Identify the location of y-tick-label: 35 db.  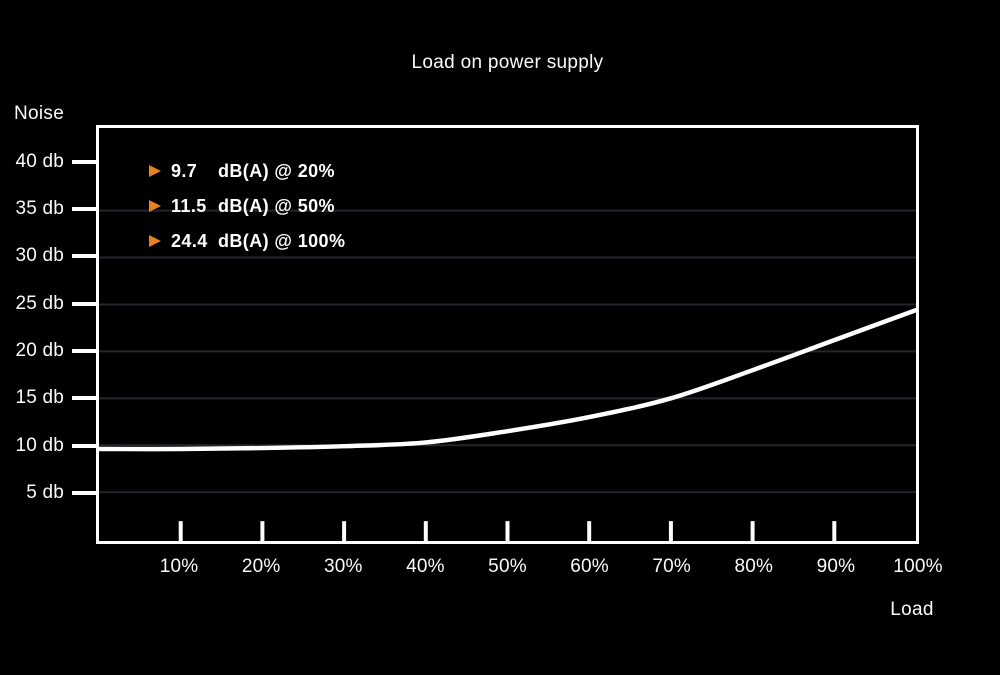
(39, 209).